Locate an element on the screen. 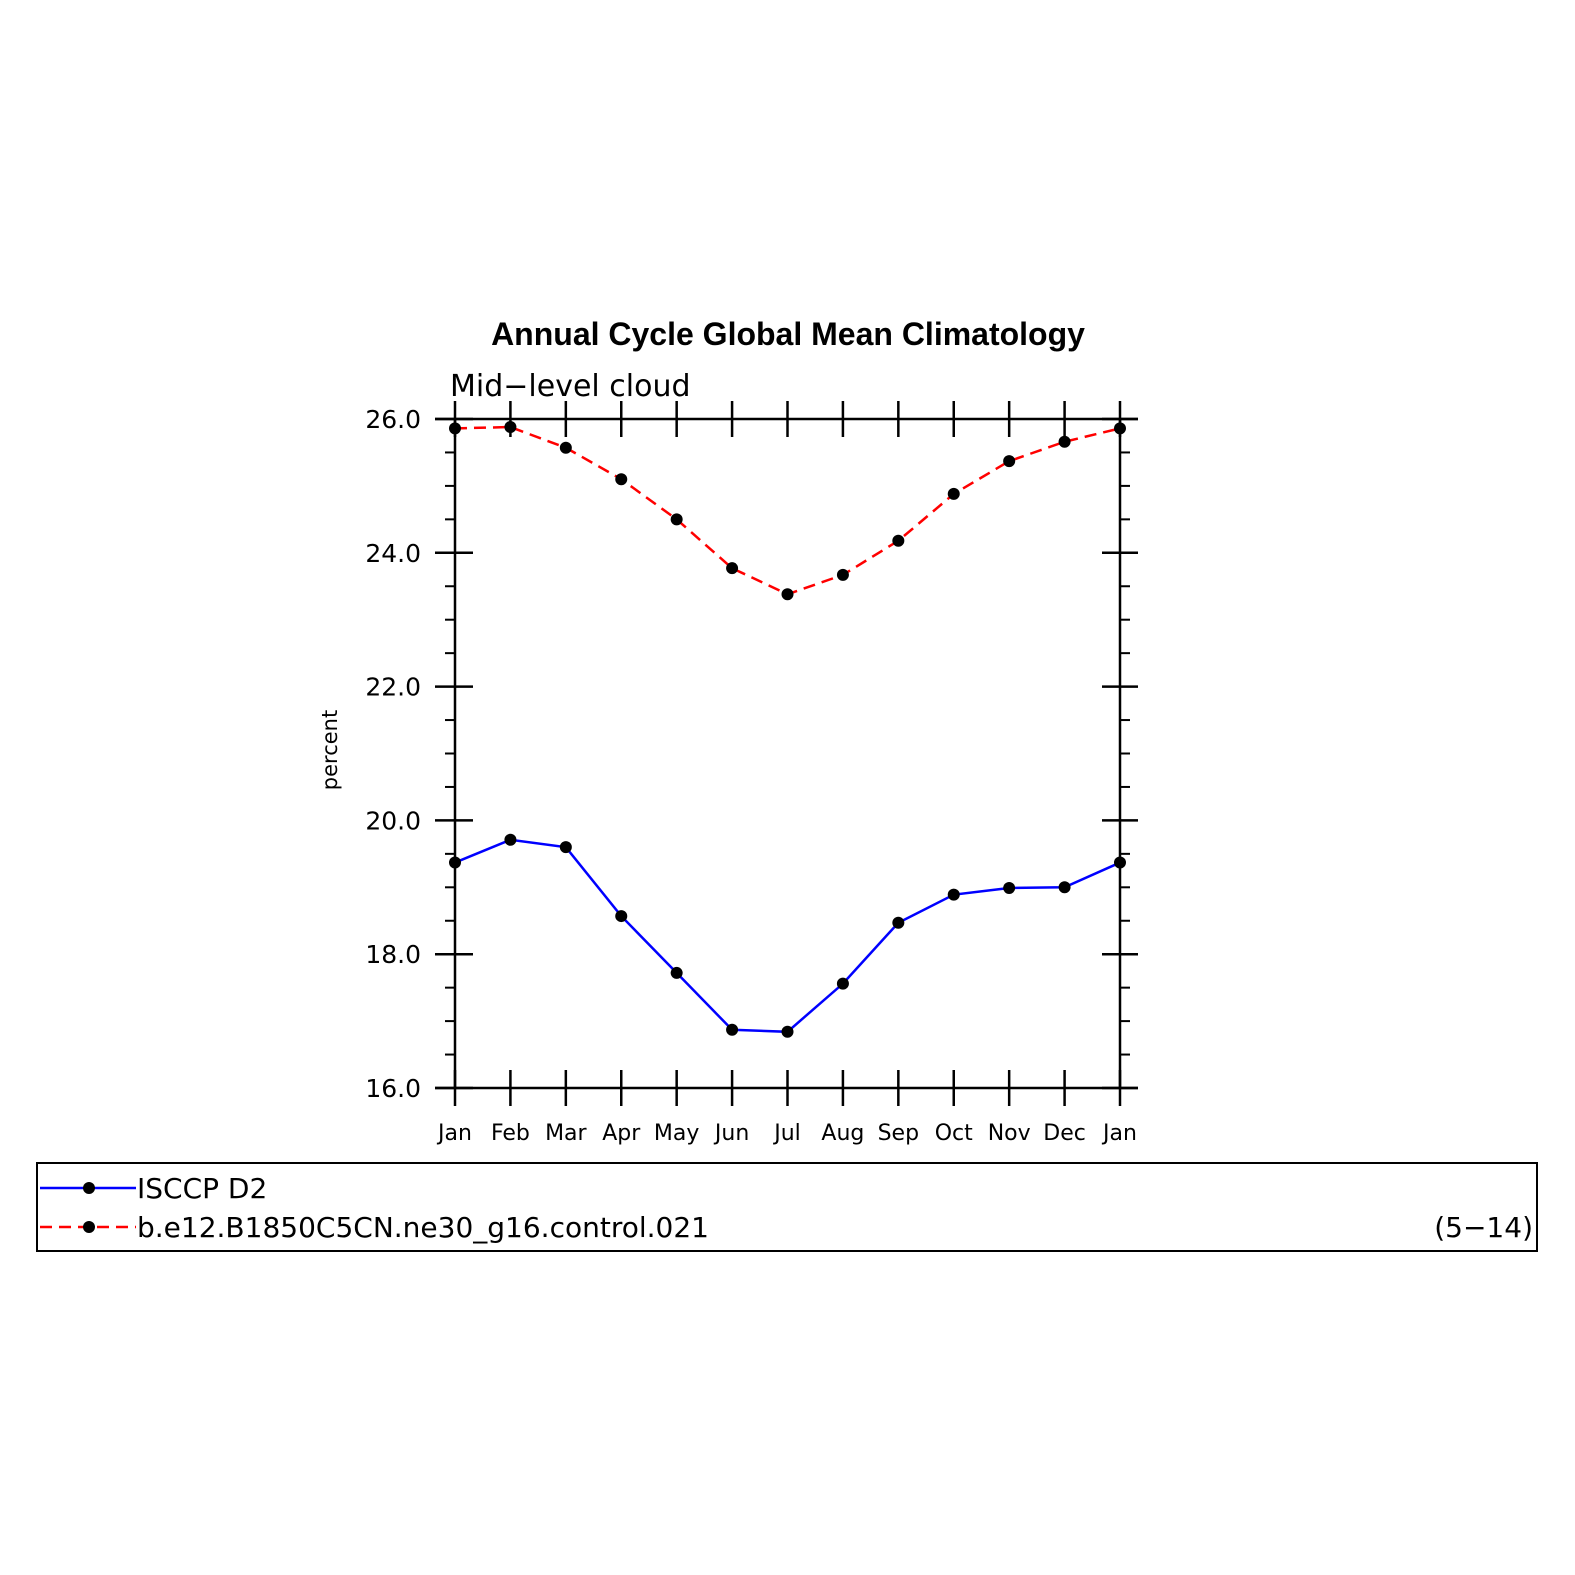 This screenshot has width=1575, height=1575. x-tick-label: Oct is located at coordinates (954, 1133).